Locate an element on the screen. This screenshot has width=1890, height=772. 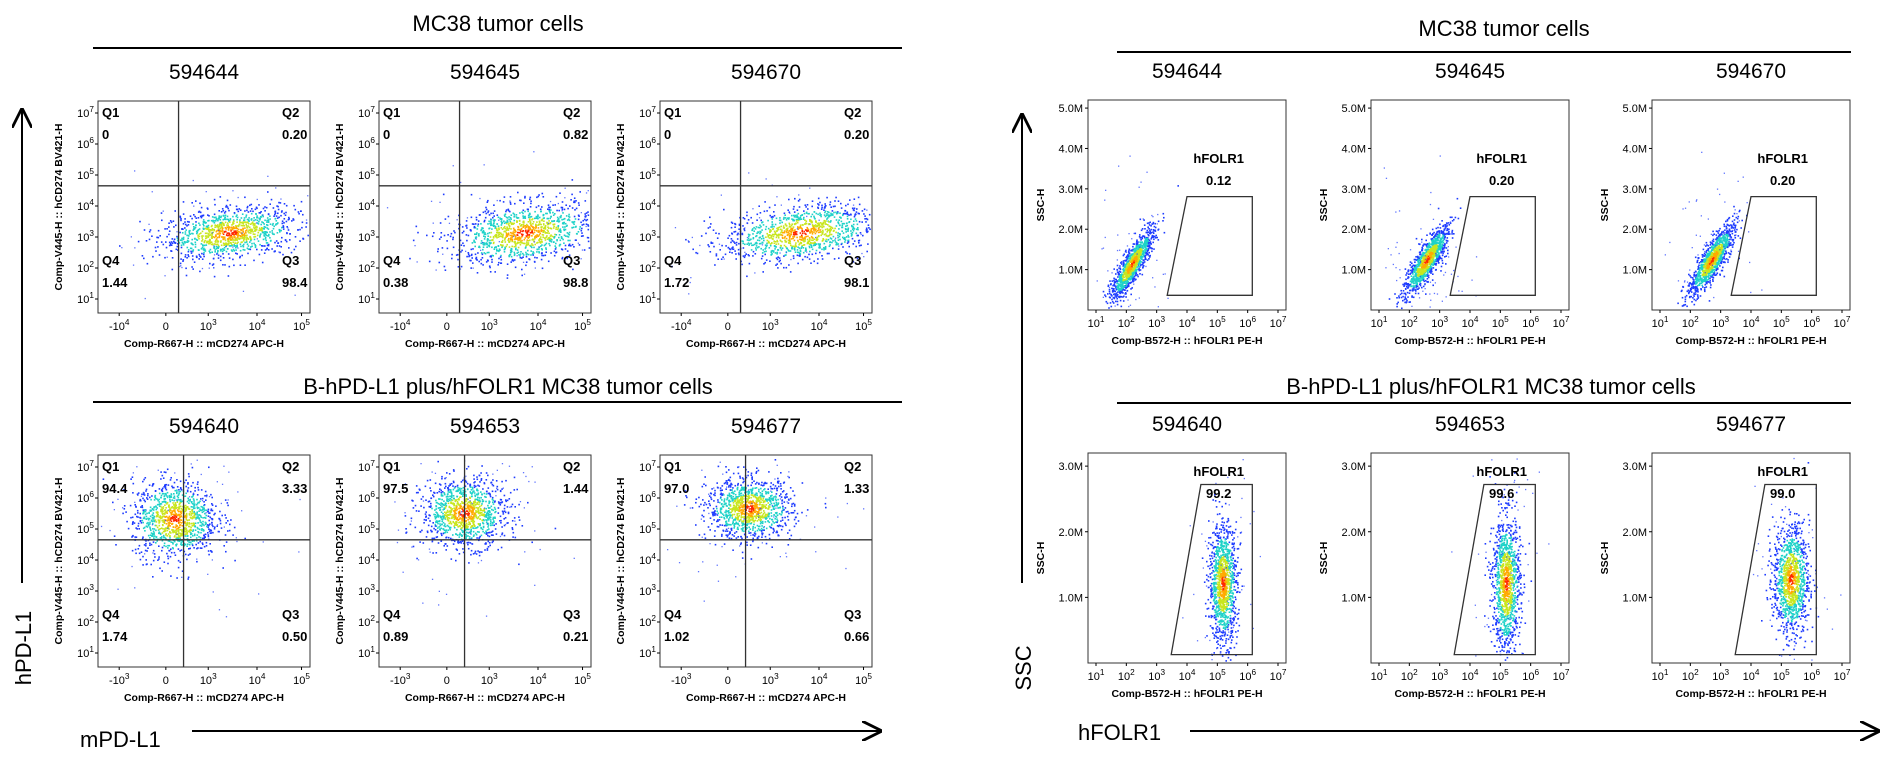
y-tick-label: 102 is located at coordinates (85, 621).